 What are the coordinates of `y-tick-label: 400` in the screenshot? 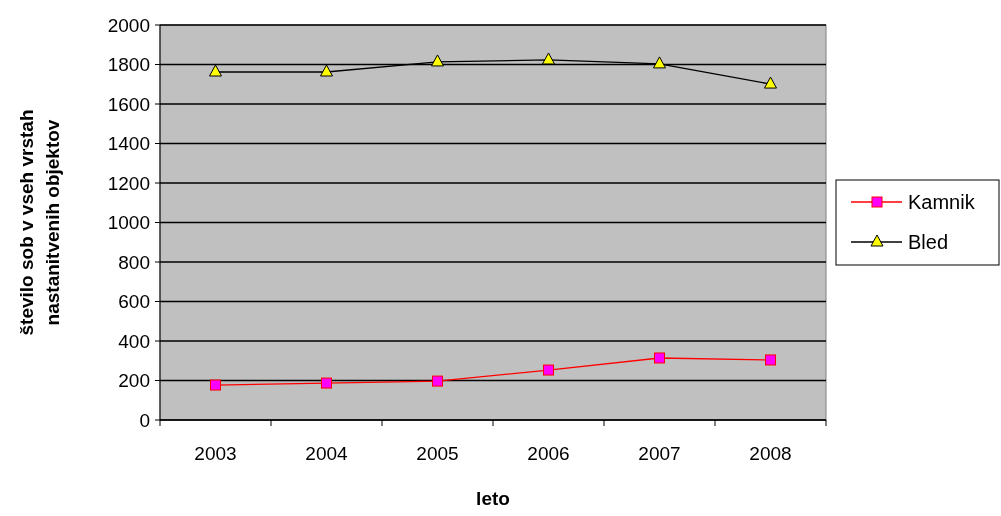 It's located at (134, 341).